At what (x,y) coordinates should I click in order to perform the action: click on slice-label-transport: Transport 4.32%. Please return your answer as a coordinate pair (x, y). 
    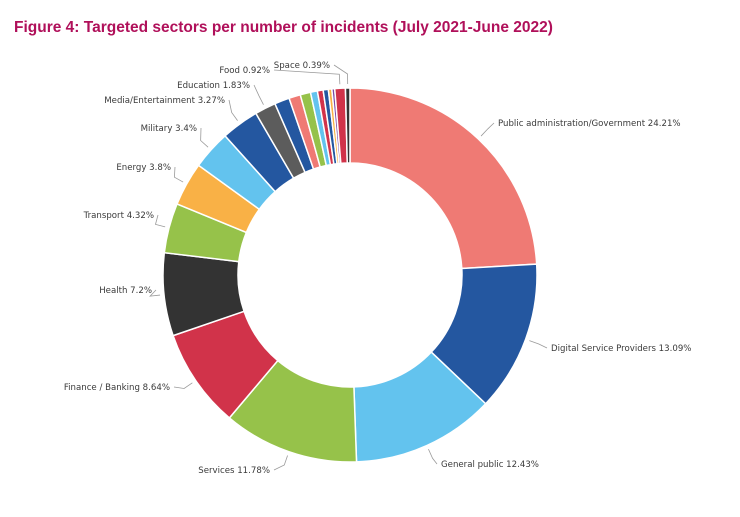
    Looking at the image, I should click on (118, 216).